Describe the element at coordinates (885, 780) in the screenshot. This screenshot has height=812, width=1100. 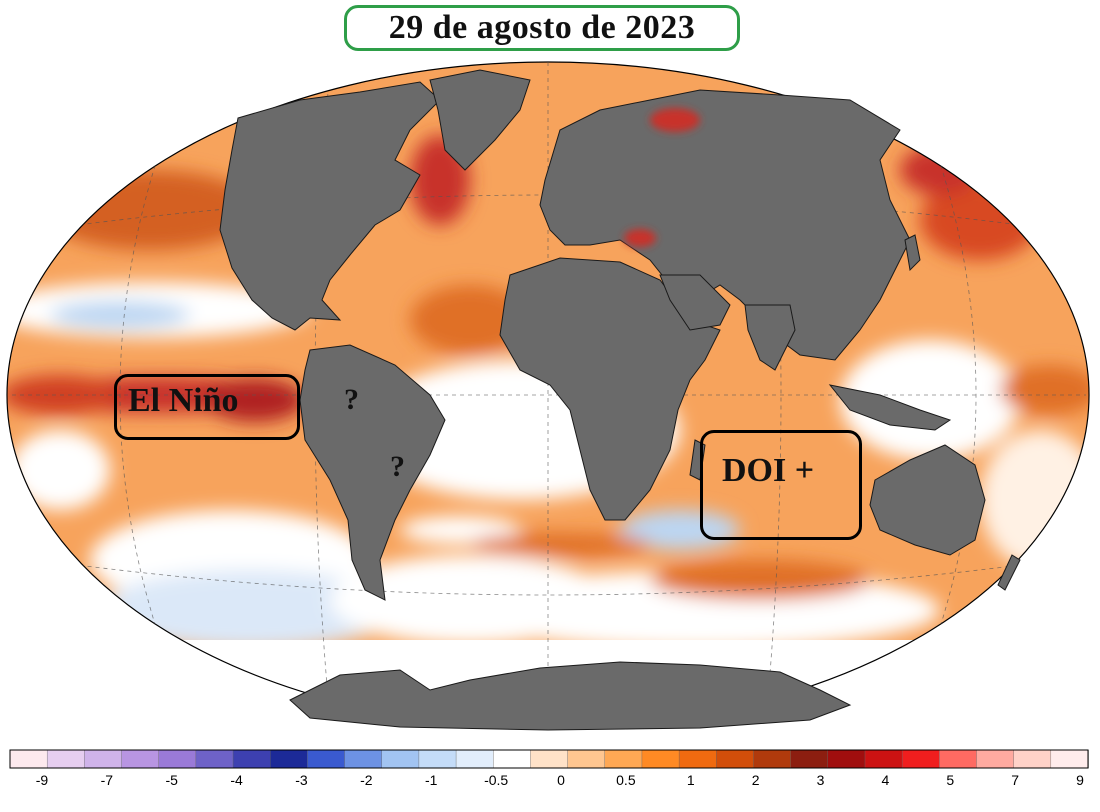
I see `colorbar-tick-label: 4` at that location.